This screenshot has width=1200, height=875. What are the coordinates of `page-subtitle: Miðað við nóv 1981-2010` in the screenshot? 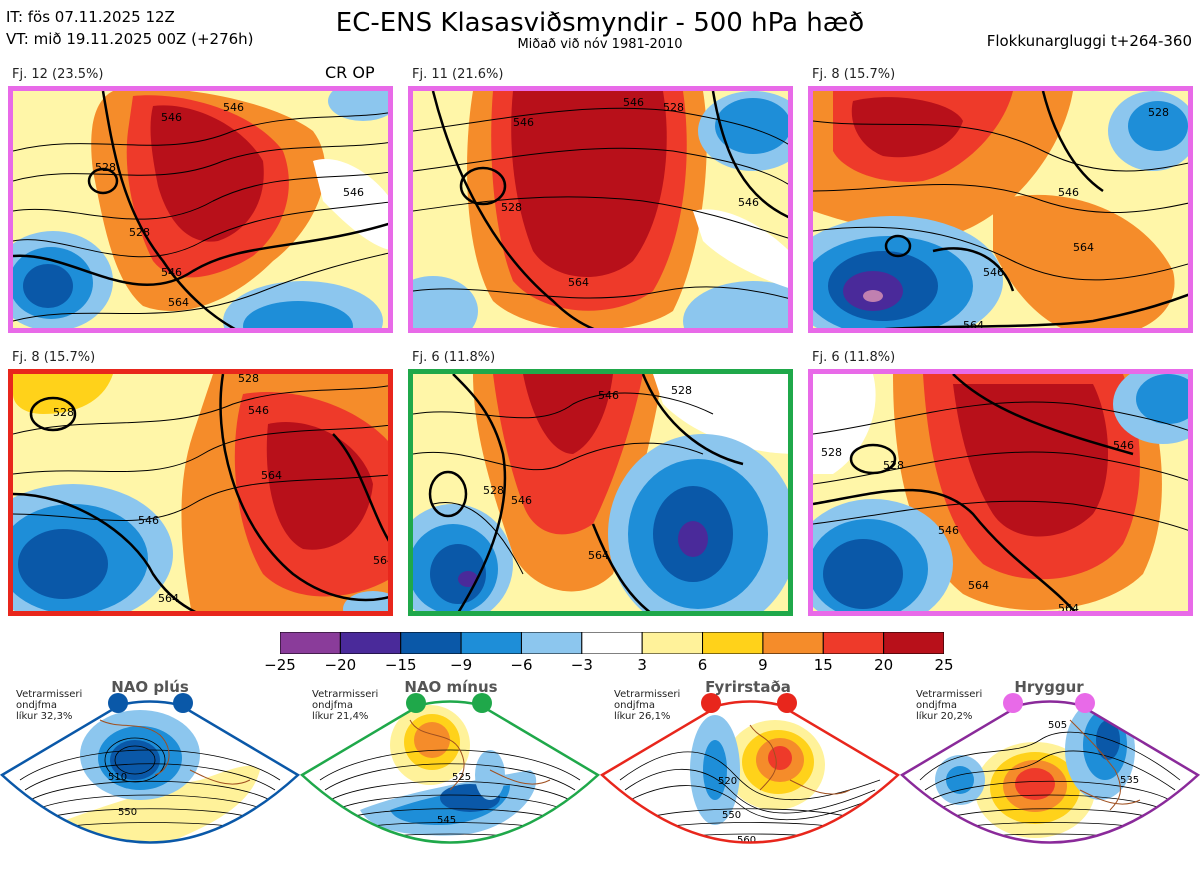 It's located at (600, 44).